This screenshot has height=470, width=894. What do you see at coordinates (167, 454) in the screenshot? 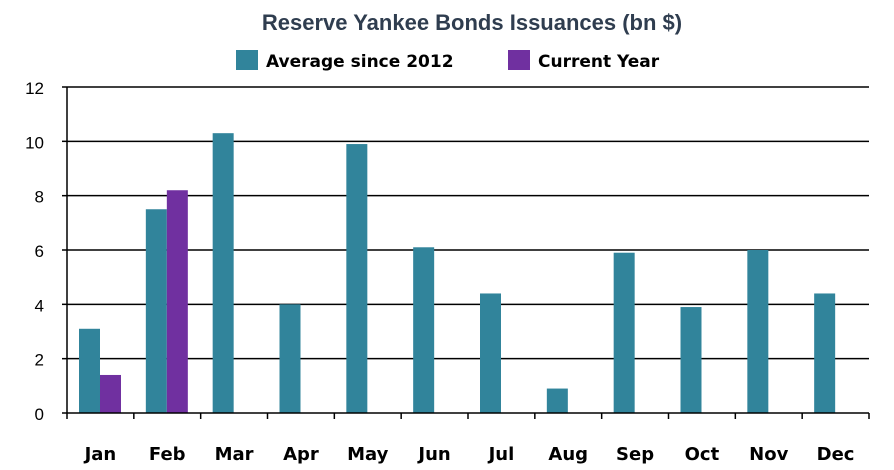
I see `x-tick-label: Feb` at bounding box center [167, 454].